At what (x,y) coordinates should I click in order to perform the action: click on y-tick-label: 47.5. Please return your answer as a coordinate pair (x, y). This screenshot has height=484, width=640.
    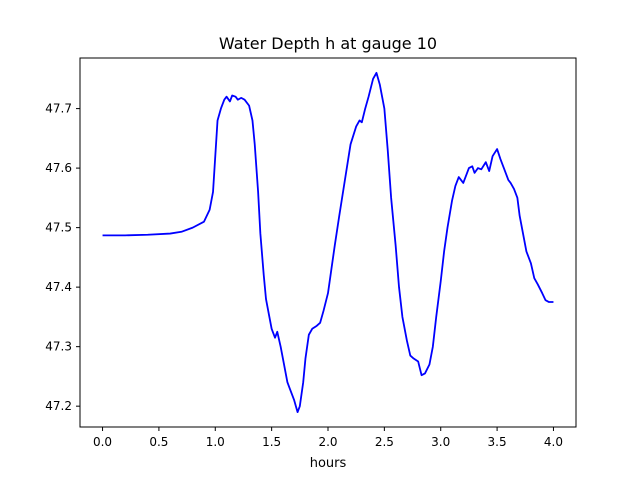
    Looking at the image, I should click on (58, 228).